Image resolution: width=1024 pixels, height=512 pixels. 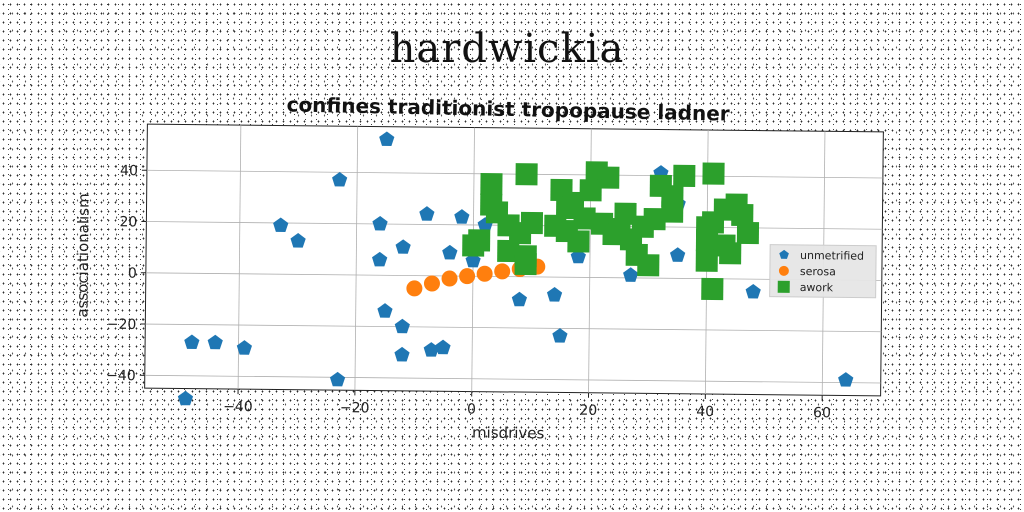 What do you see at coordinates (818, 271) in the screenshot?
I see `legend-label-serosa: serosa` at bounding box center [818, 271].